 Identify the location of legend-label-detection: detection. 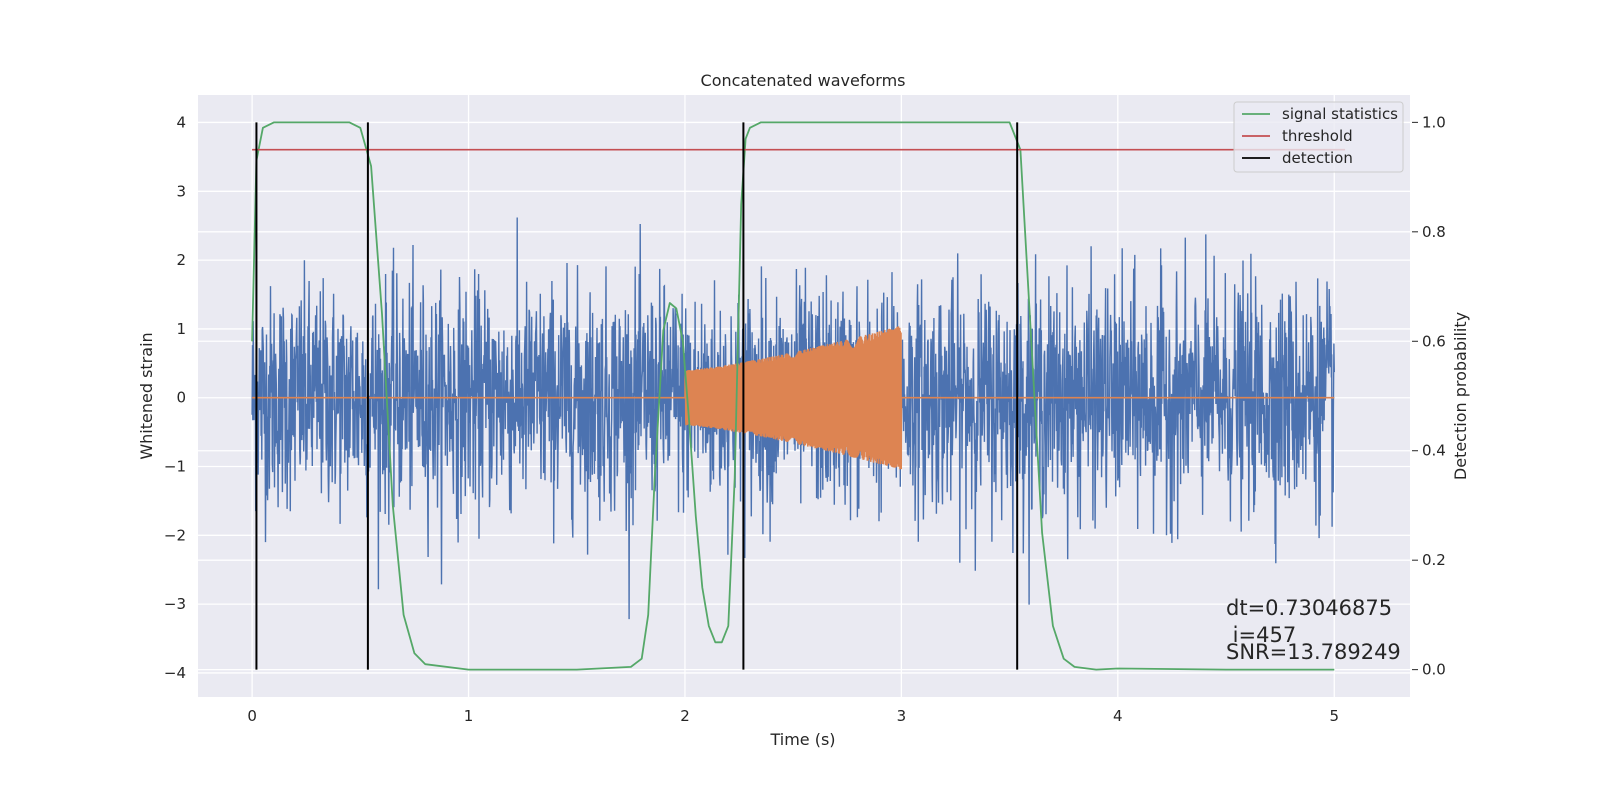
(1317, 158).